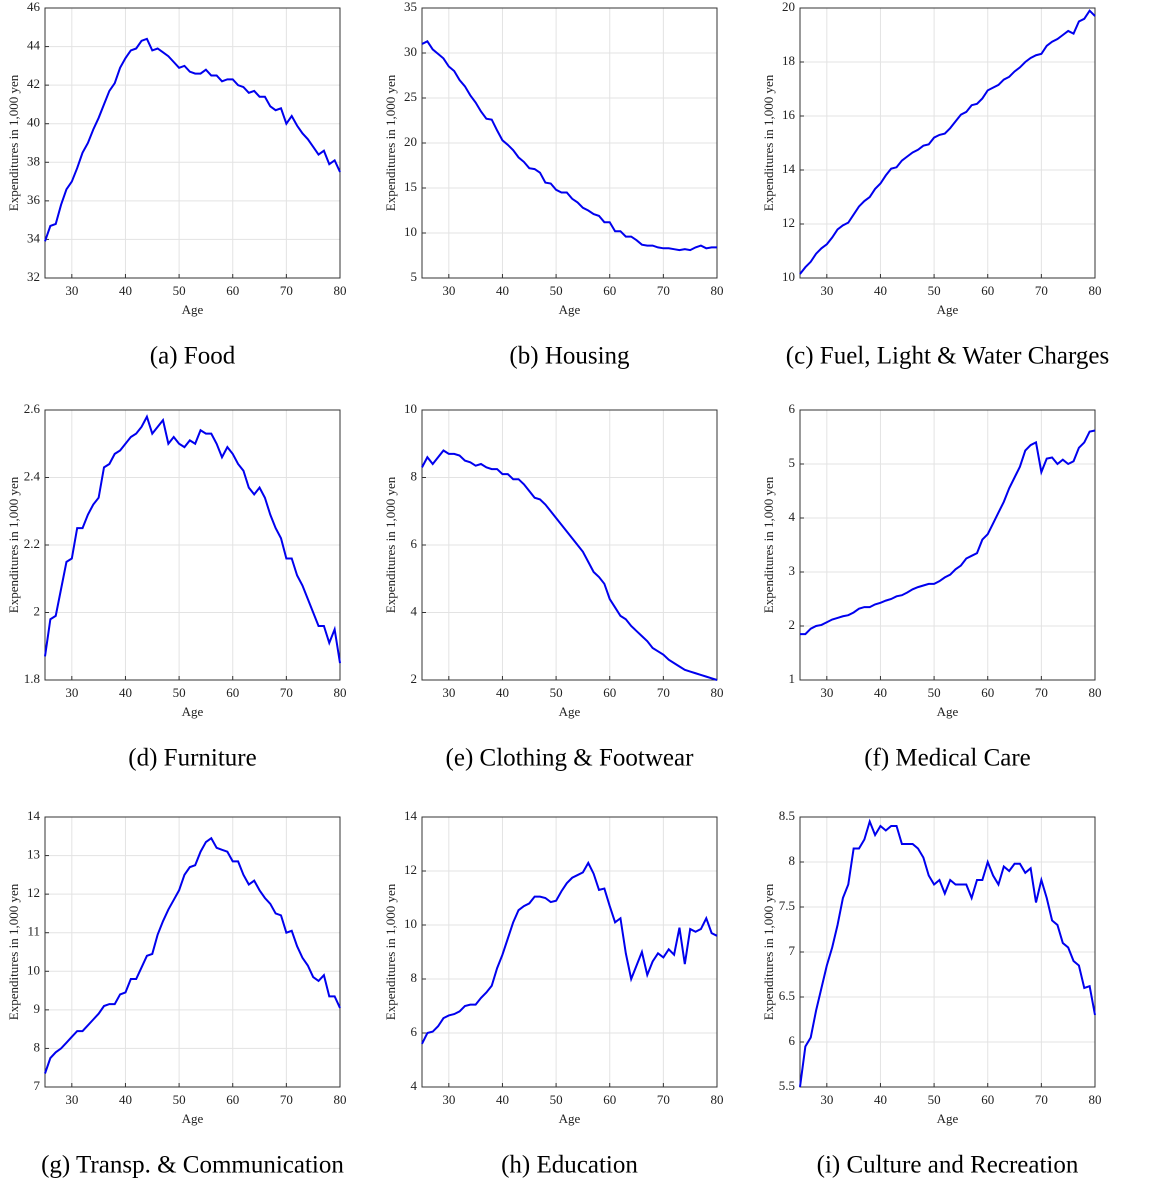 This screenshot has width=1161, height=1185. I want to click on y-tick-label: 20, so click(788, 7).